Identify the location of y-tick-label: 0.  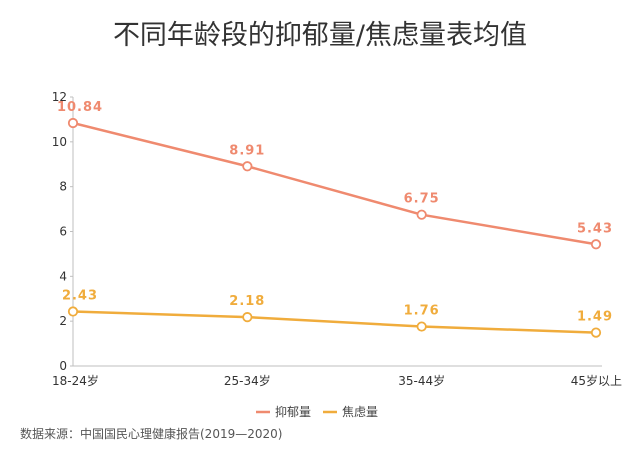
(63, 366).